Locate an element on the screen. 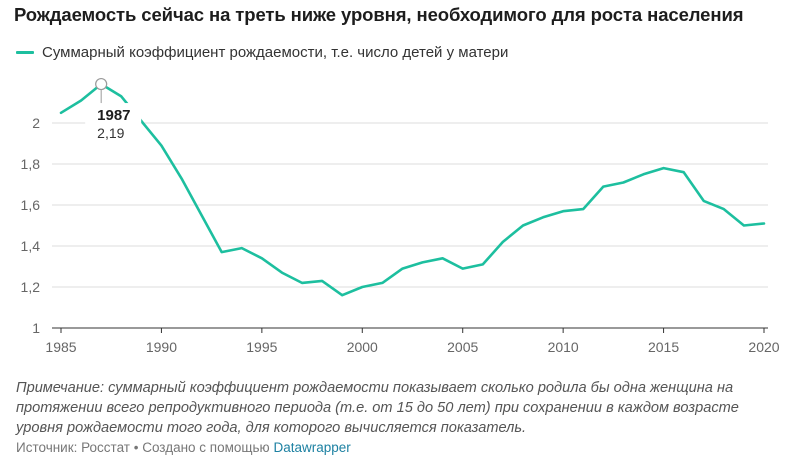 The width and height of the screenshot is (789, 460). annotation-bg is located at coordinates (113, 122).